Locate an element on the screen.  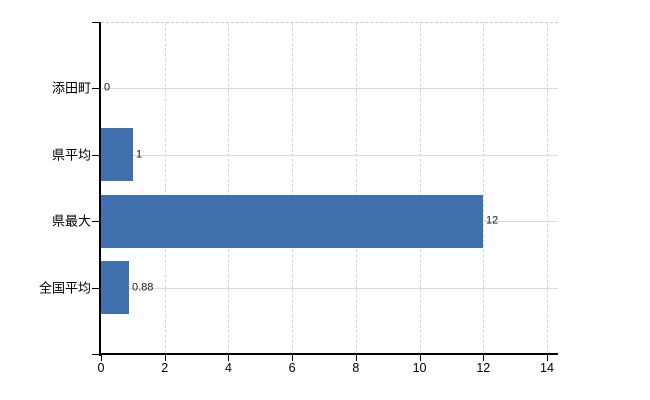
x-tick-label: 12 is located at coordinates (483, 368).